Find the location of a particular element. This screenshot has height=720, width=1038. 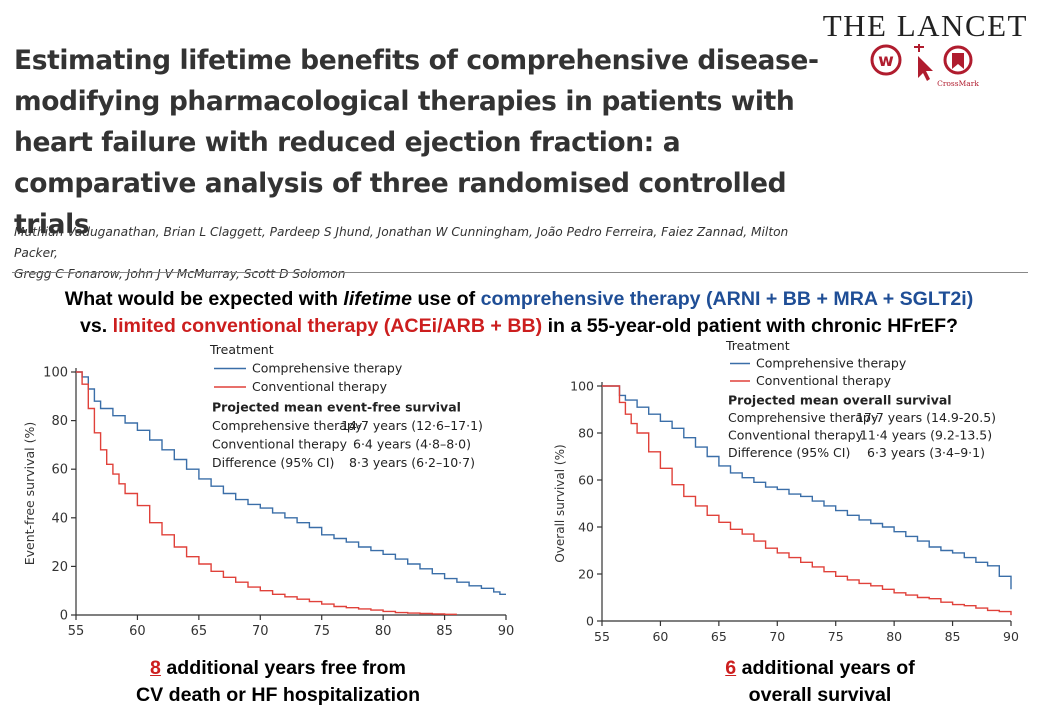

question-emphasis: lifetime is located at coordinates (377, 299).